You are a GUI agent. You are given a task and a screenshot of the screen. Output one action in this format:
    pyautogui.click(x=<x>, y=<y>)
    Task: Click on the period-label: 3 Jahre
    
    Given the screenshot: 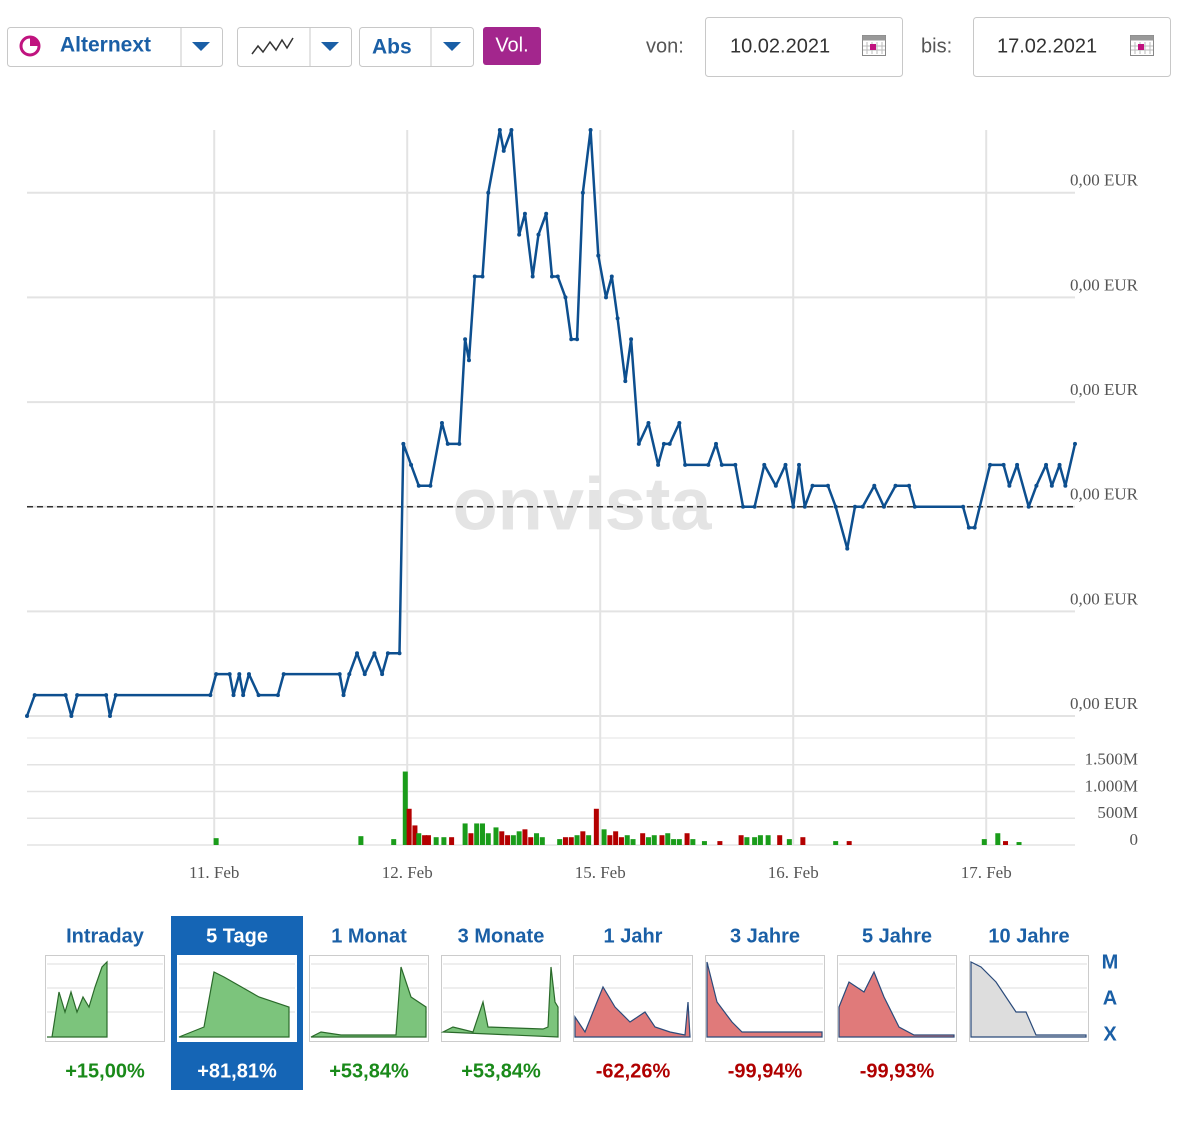 What is the action you would take?
    pyautogui.click(x=765, y=936)
    